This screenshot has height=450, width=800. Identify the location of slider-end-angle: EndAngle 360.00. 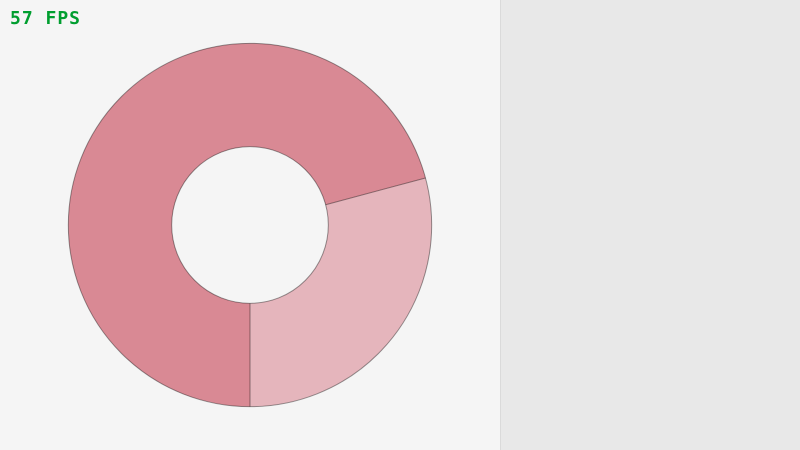
(650, 80).